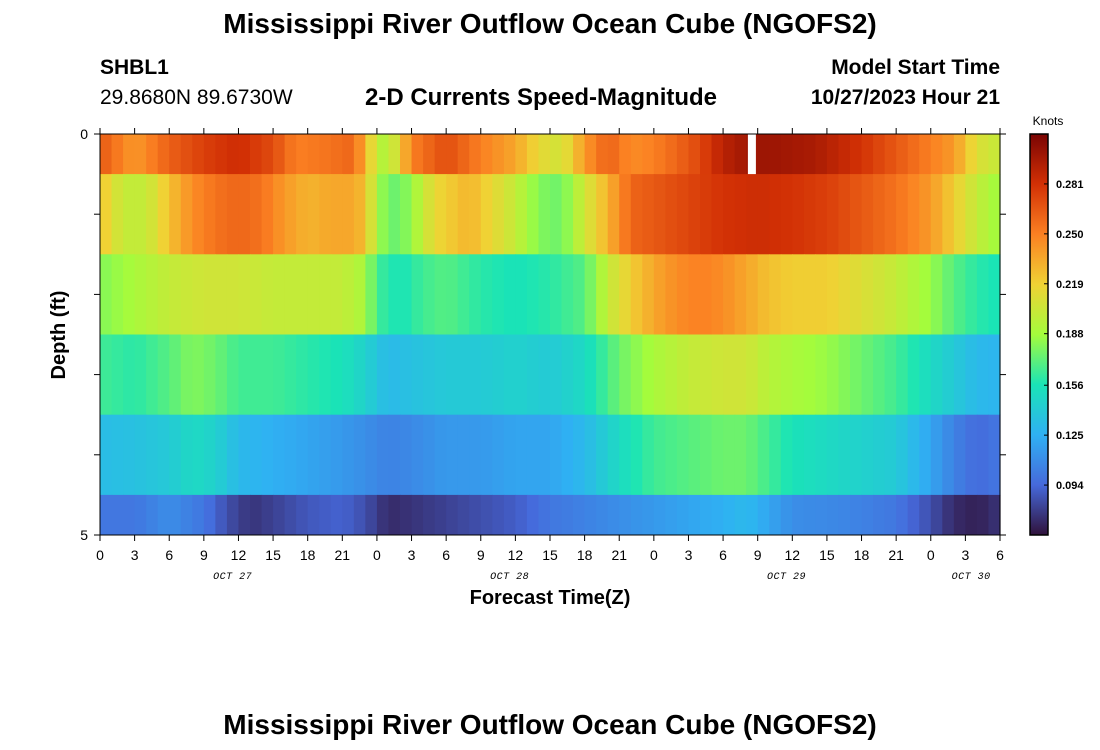 The image size is (1100, 750). What do you see at coordinates (169, 555) in the screenshot?
I see `x-tick-label: 6` at bounding box center [169, 555].